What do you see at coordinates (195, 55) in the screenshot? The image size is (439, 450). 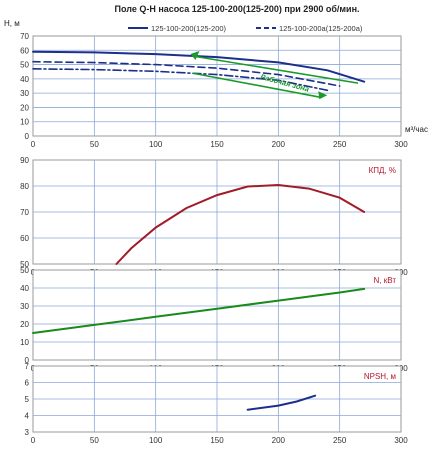 I see `work-zone-arrow-left-icon` at bounding box center [195, 55].